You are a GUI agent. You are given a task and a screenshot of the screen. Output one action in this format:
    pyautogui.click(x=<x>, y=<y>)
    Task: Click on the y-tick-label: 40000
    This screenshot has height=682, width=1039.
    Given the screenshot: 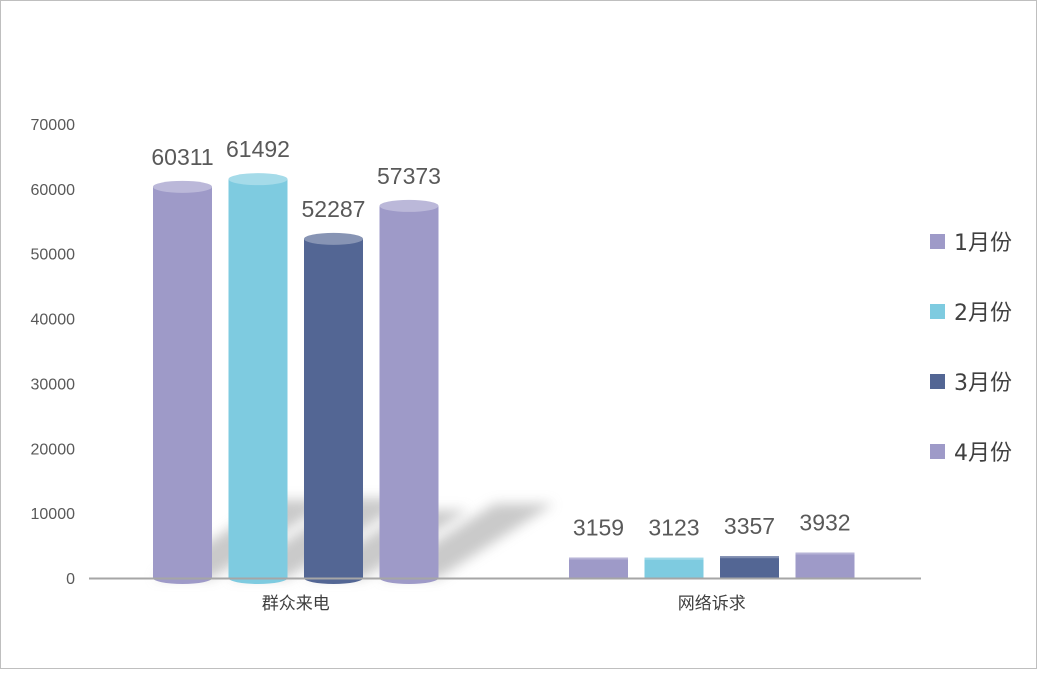 What is the action you would take?
    pyautogui.click(x=53, y=320)
    